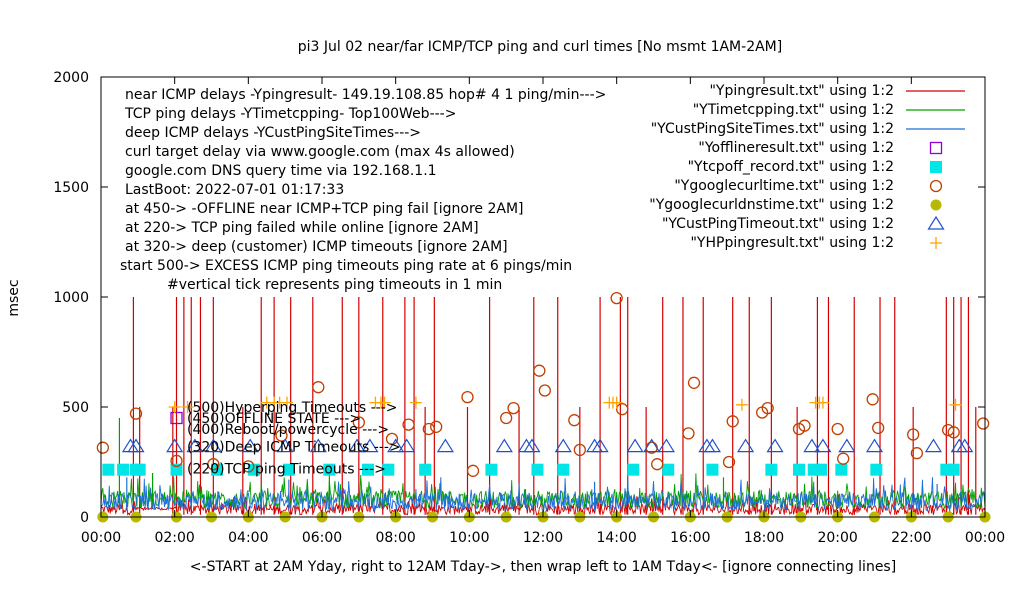  I want to click on level-label: (500)Hyperping Timeouts --->, so click(292, 408).